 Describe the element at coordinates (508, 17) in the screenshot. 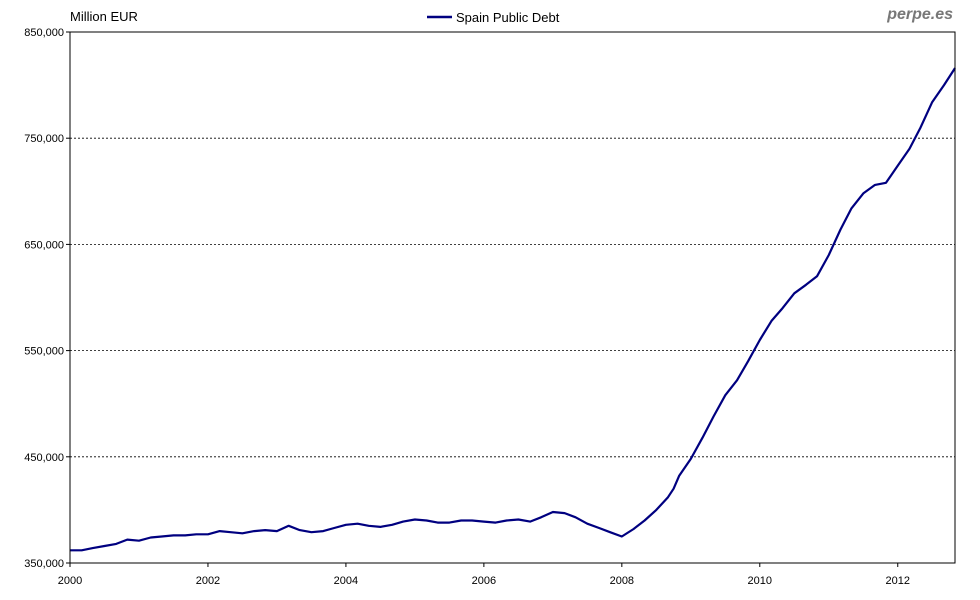

I see `legend-label: Spain Public Debt` at that location.